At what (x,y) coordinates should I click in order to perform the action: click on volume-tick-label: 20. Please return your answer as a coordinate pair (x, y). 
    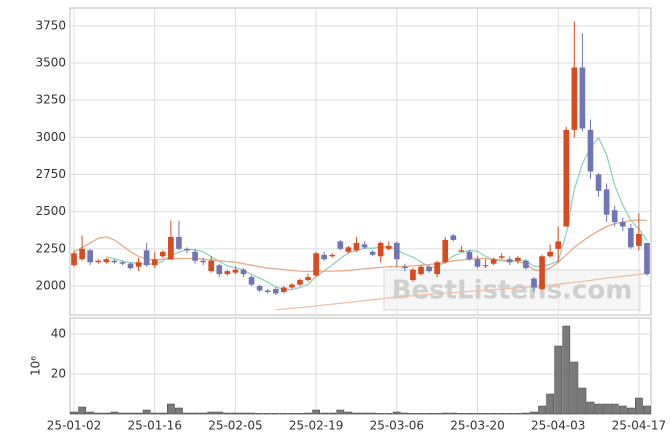
    Looking at the image, I should click on (58, 374).